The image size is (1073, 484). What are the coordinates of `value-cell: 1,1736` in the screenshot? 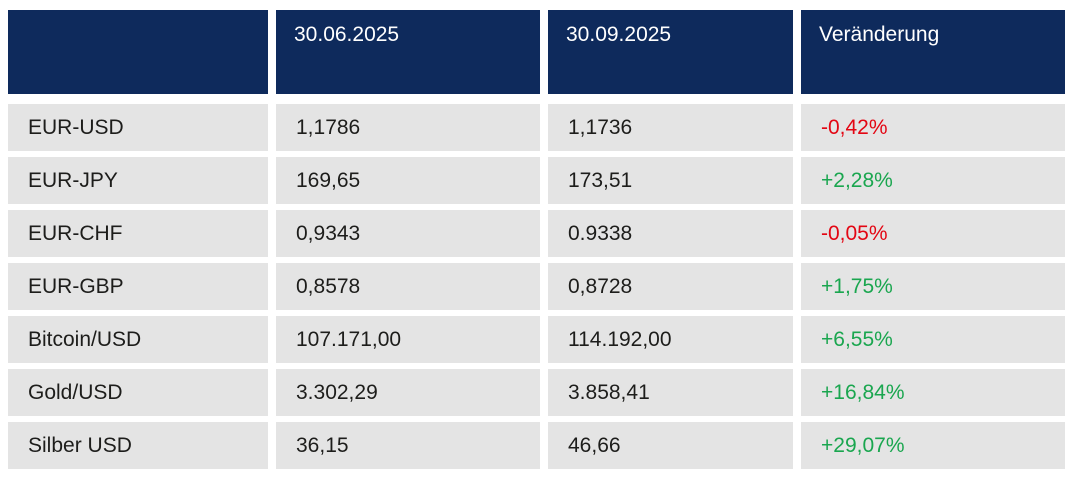 It's located at (670, 127).